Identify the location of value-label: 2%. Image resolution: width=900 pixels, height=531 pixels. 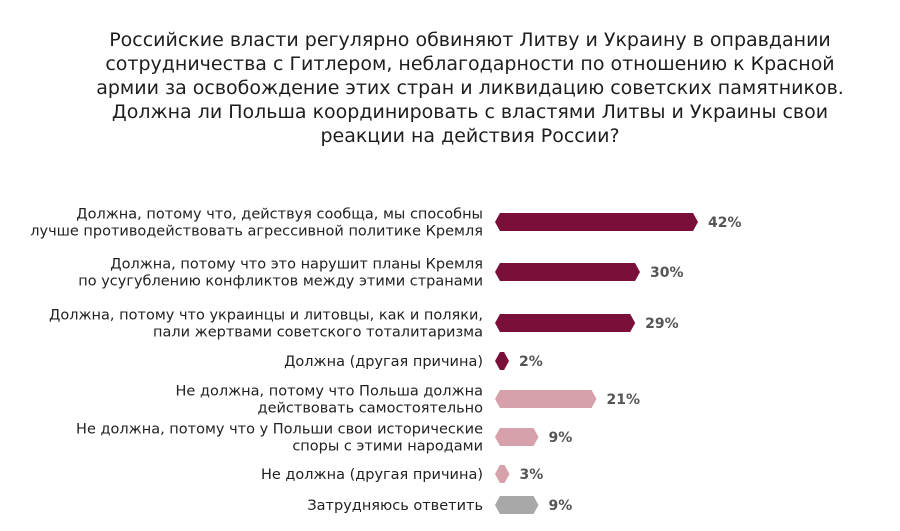
(531, 362).